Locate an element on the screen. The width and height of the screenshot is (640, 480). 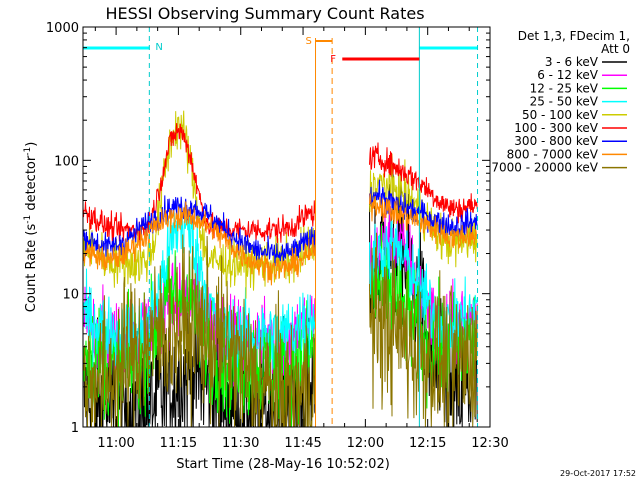
y-tick-label-1: 1 is located at coordinates (75, 428).